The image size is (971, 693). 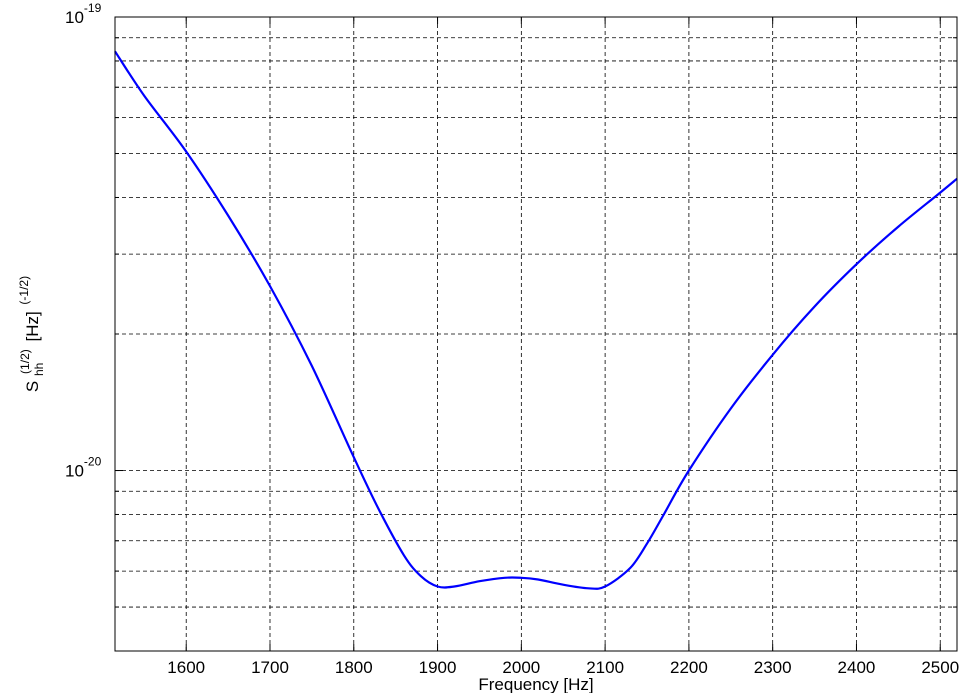 I want to click on y-axis-label-sub: hh, so click(x=39, y=369).